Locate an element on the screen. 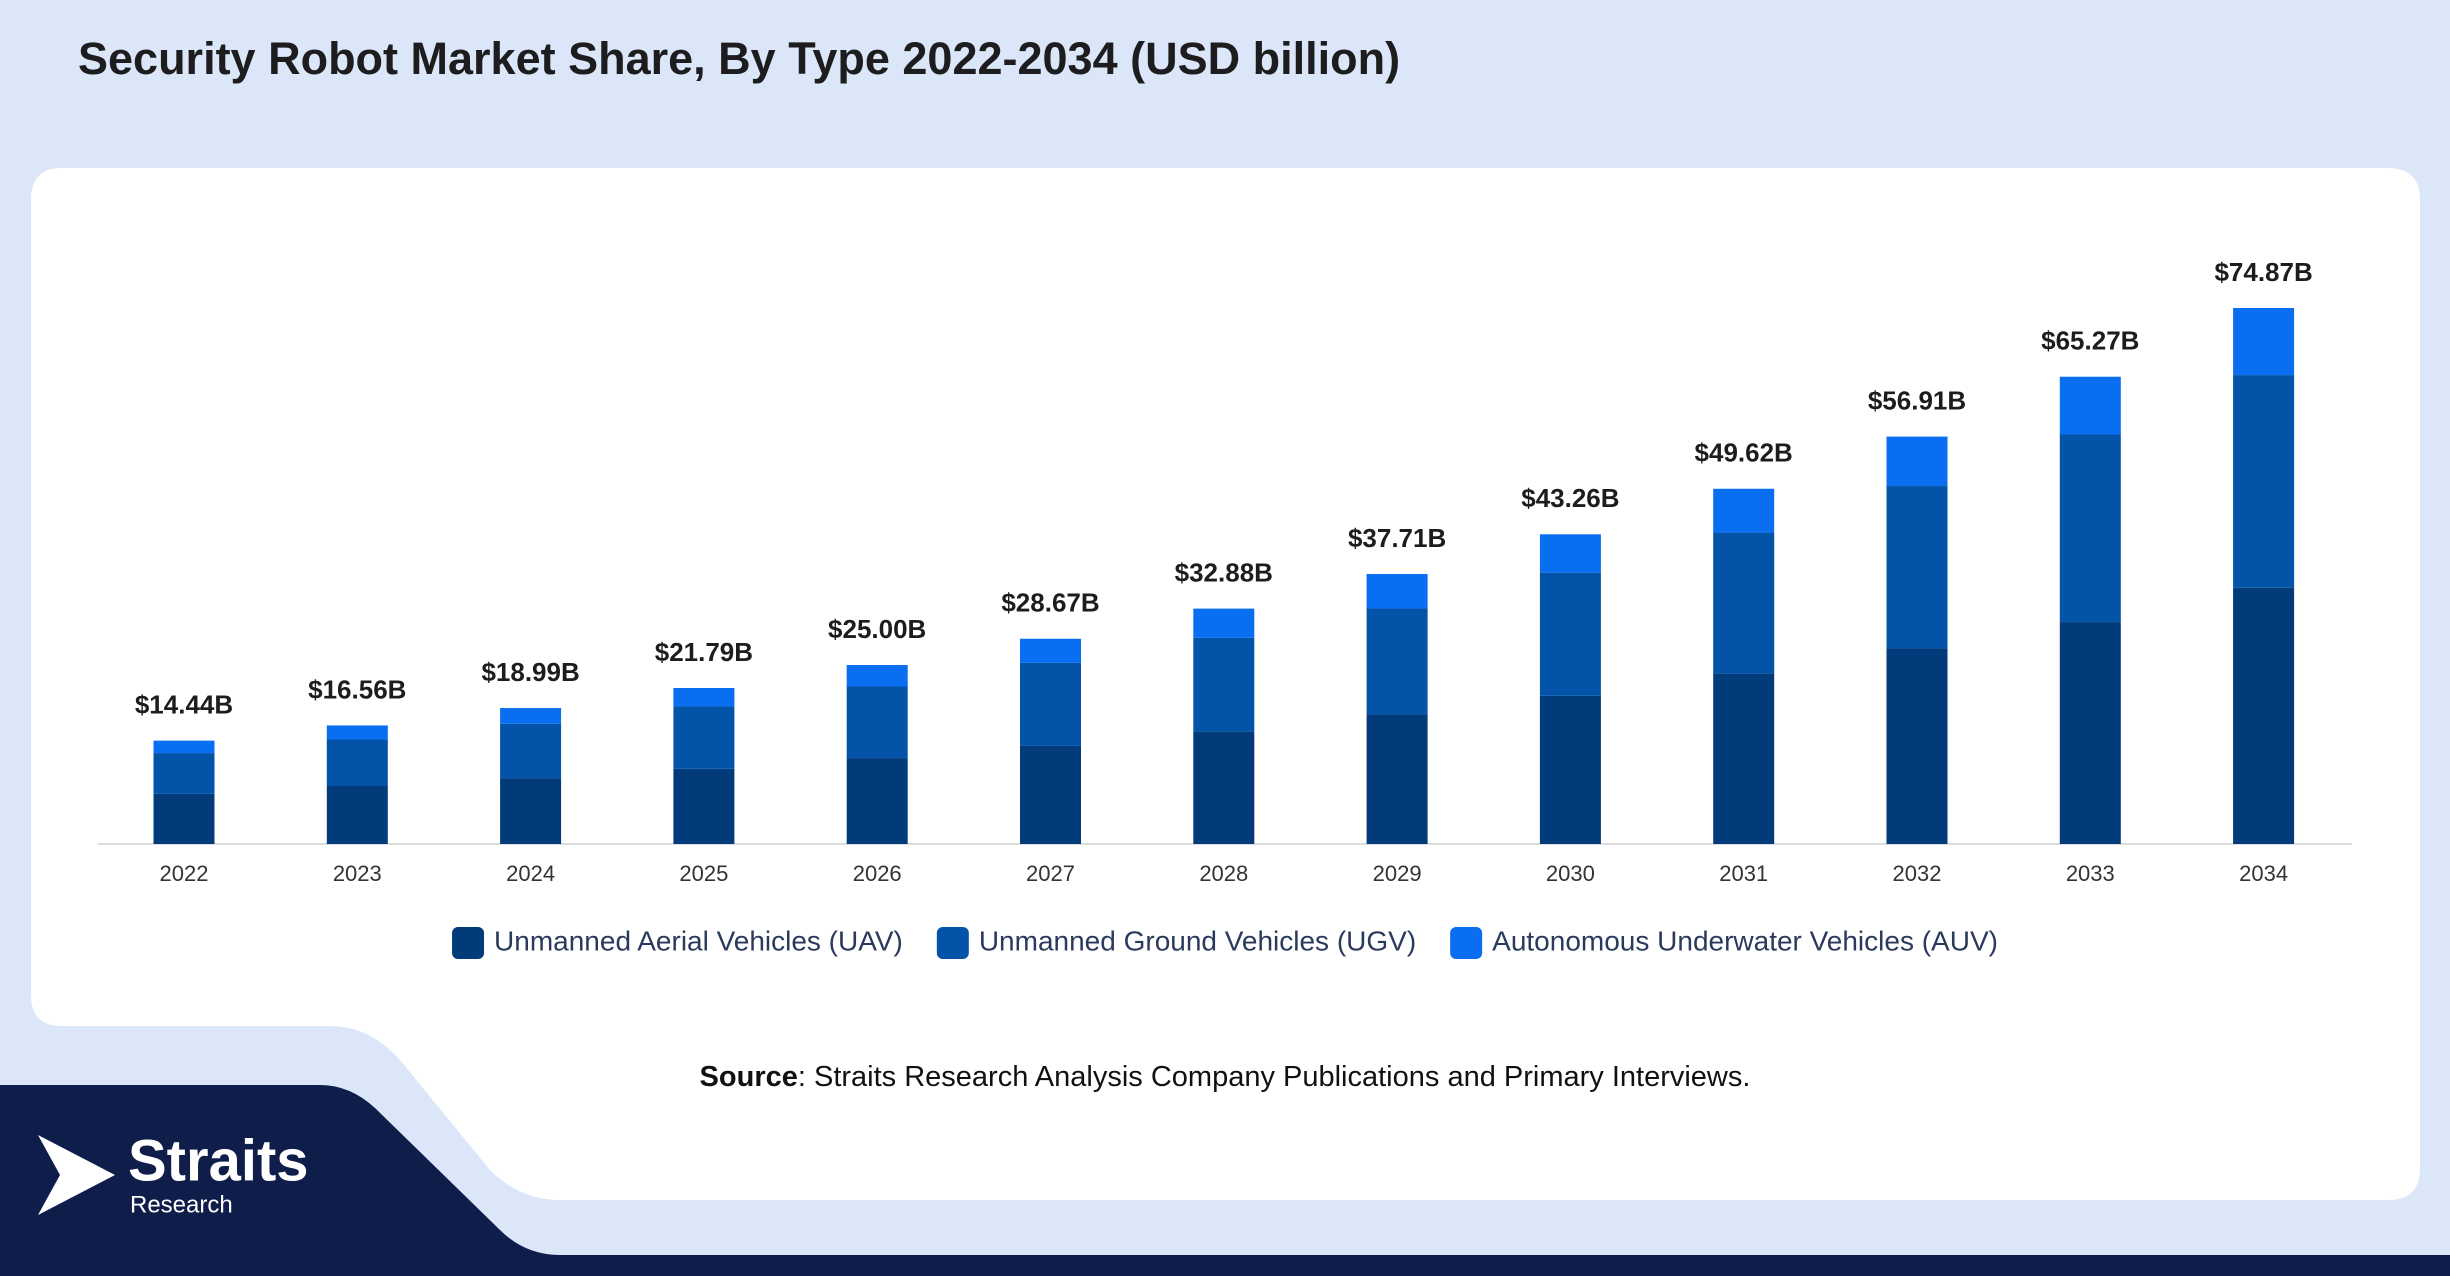 Image resolution: width=2450 pixels, height=1276 pixels. x-tick-label: 2025 is located at coordinates (703, 873).